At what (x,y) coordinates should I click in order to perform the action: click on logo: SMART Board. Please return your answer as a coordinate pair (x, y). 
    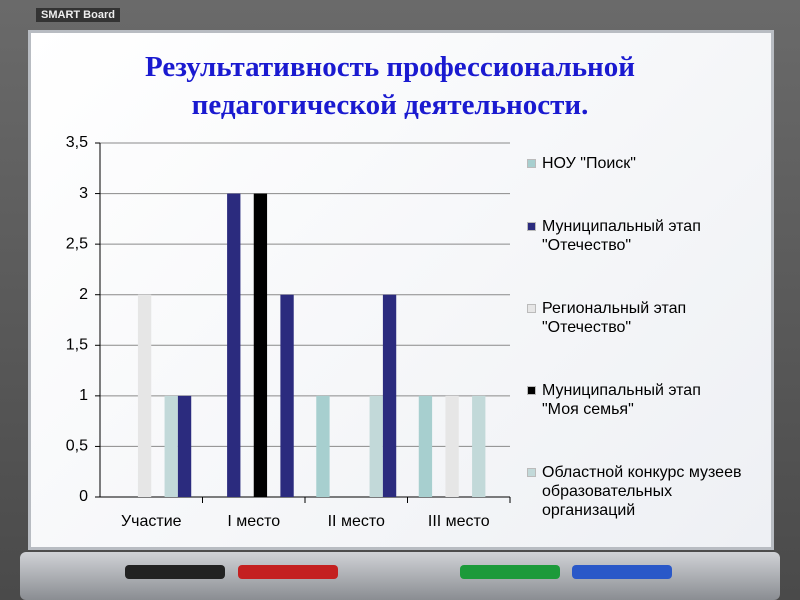
    Looking at the image, I should click on (78, 15).